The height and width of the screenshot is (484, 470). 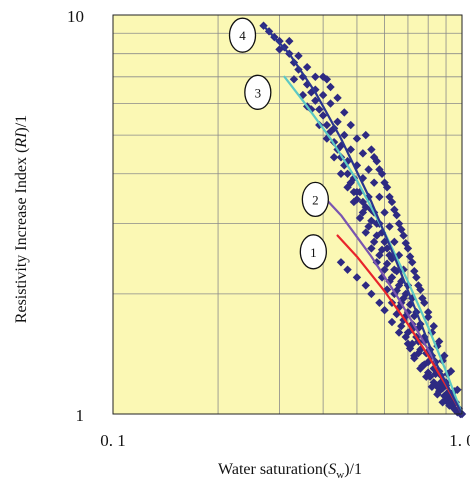 I want to click on x-tick-label-left: 0. 1, so click(x=113, y=440).